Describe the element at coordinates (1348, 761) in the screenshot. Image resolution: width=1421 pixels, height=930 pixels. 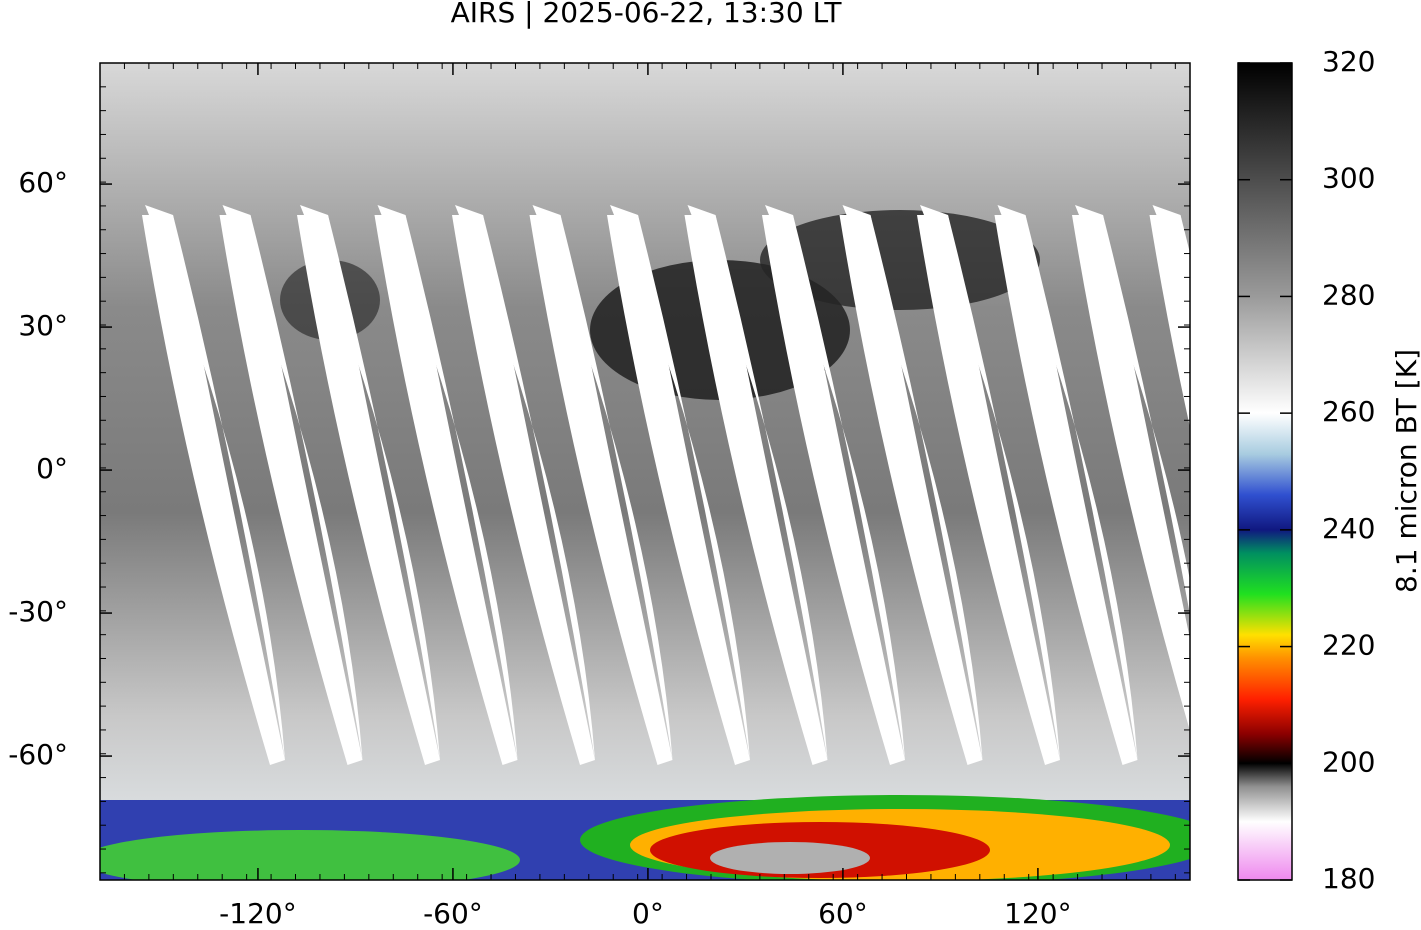
I see `colorbar-tick-label: 200` at that location.